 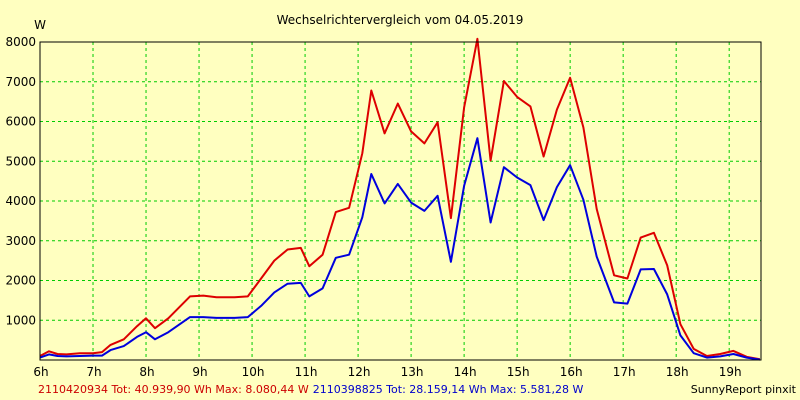 What do you see at coordinates (571, 372) in the screenshot?
I see `x-tick-label: 16h` at bounding box center [571, 372].